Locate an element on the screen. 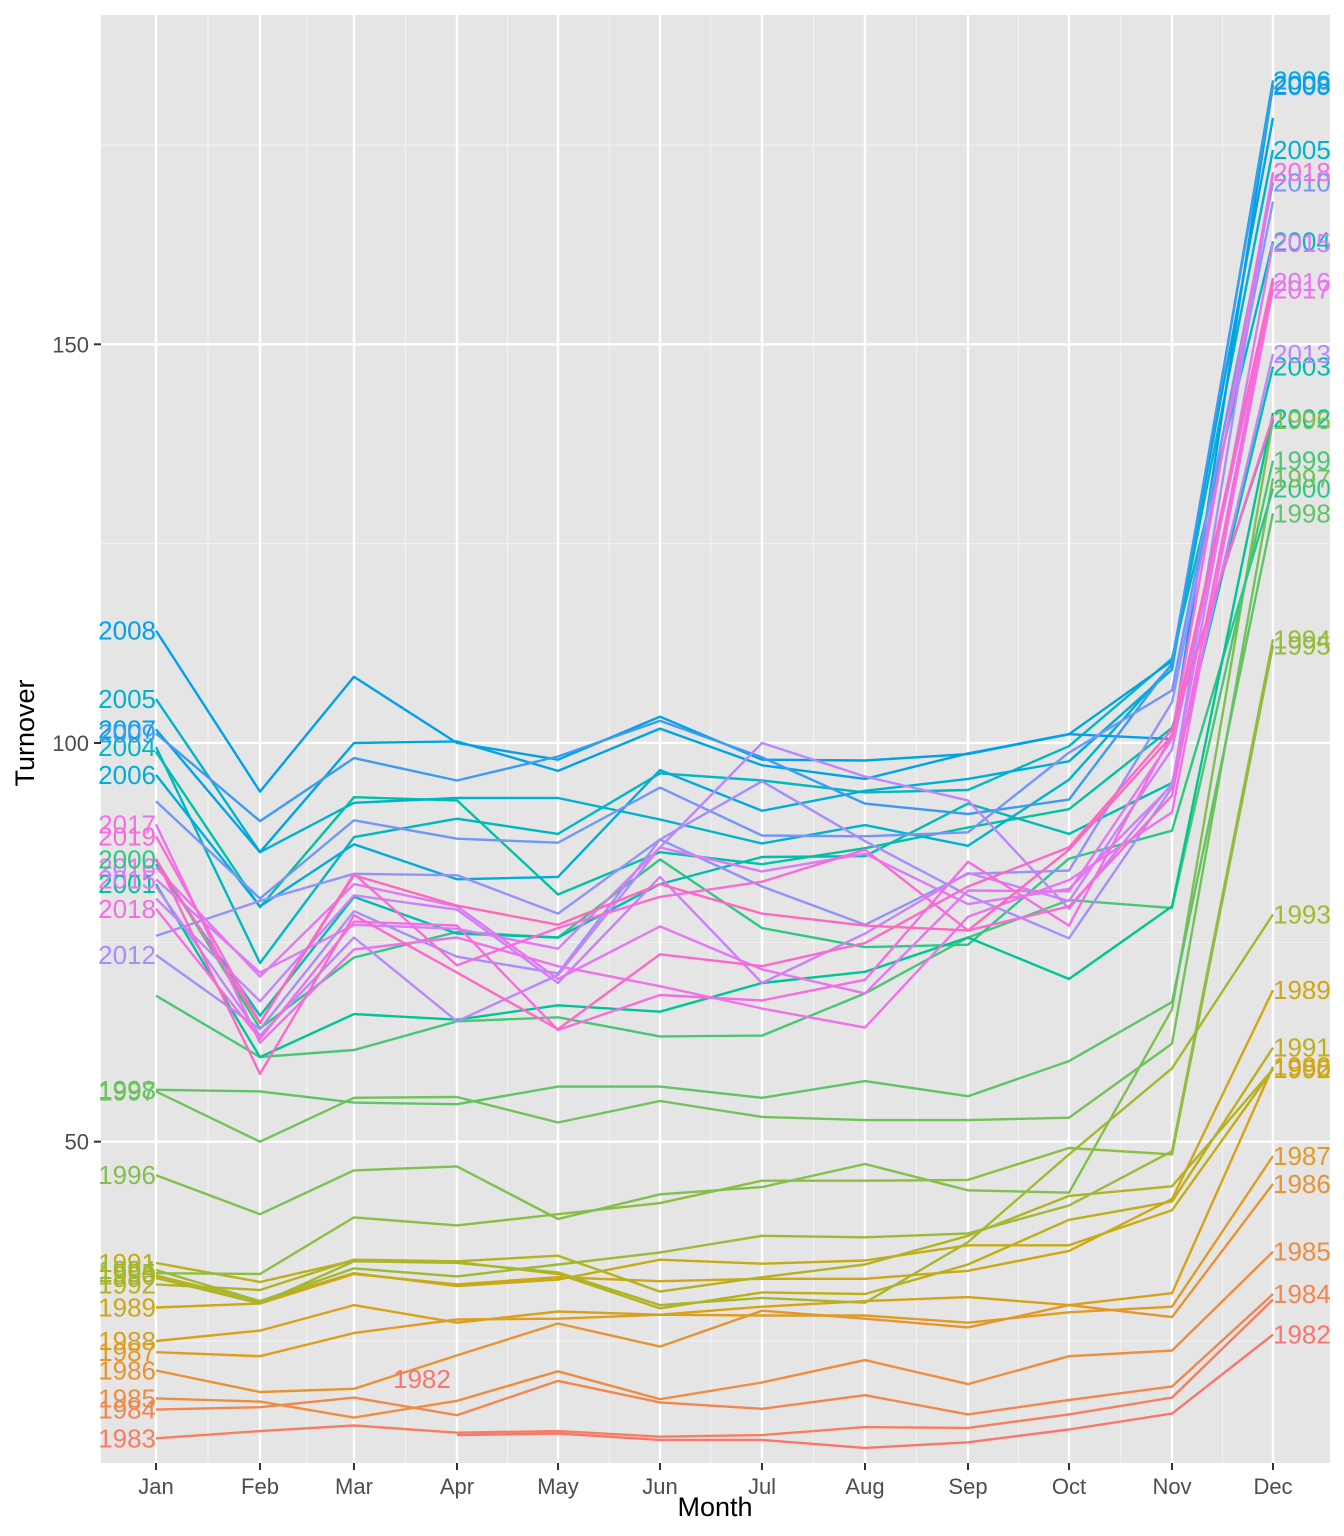  series-line-1990 is located at coordinates (714, 1185).